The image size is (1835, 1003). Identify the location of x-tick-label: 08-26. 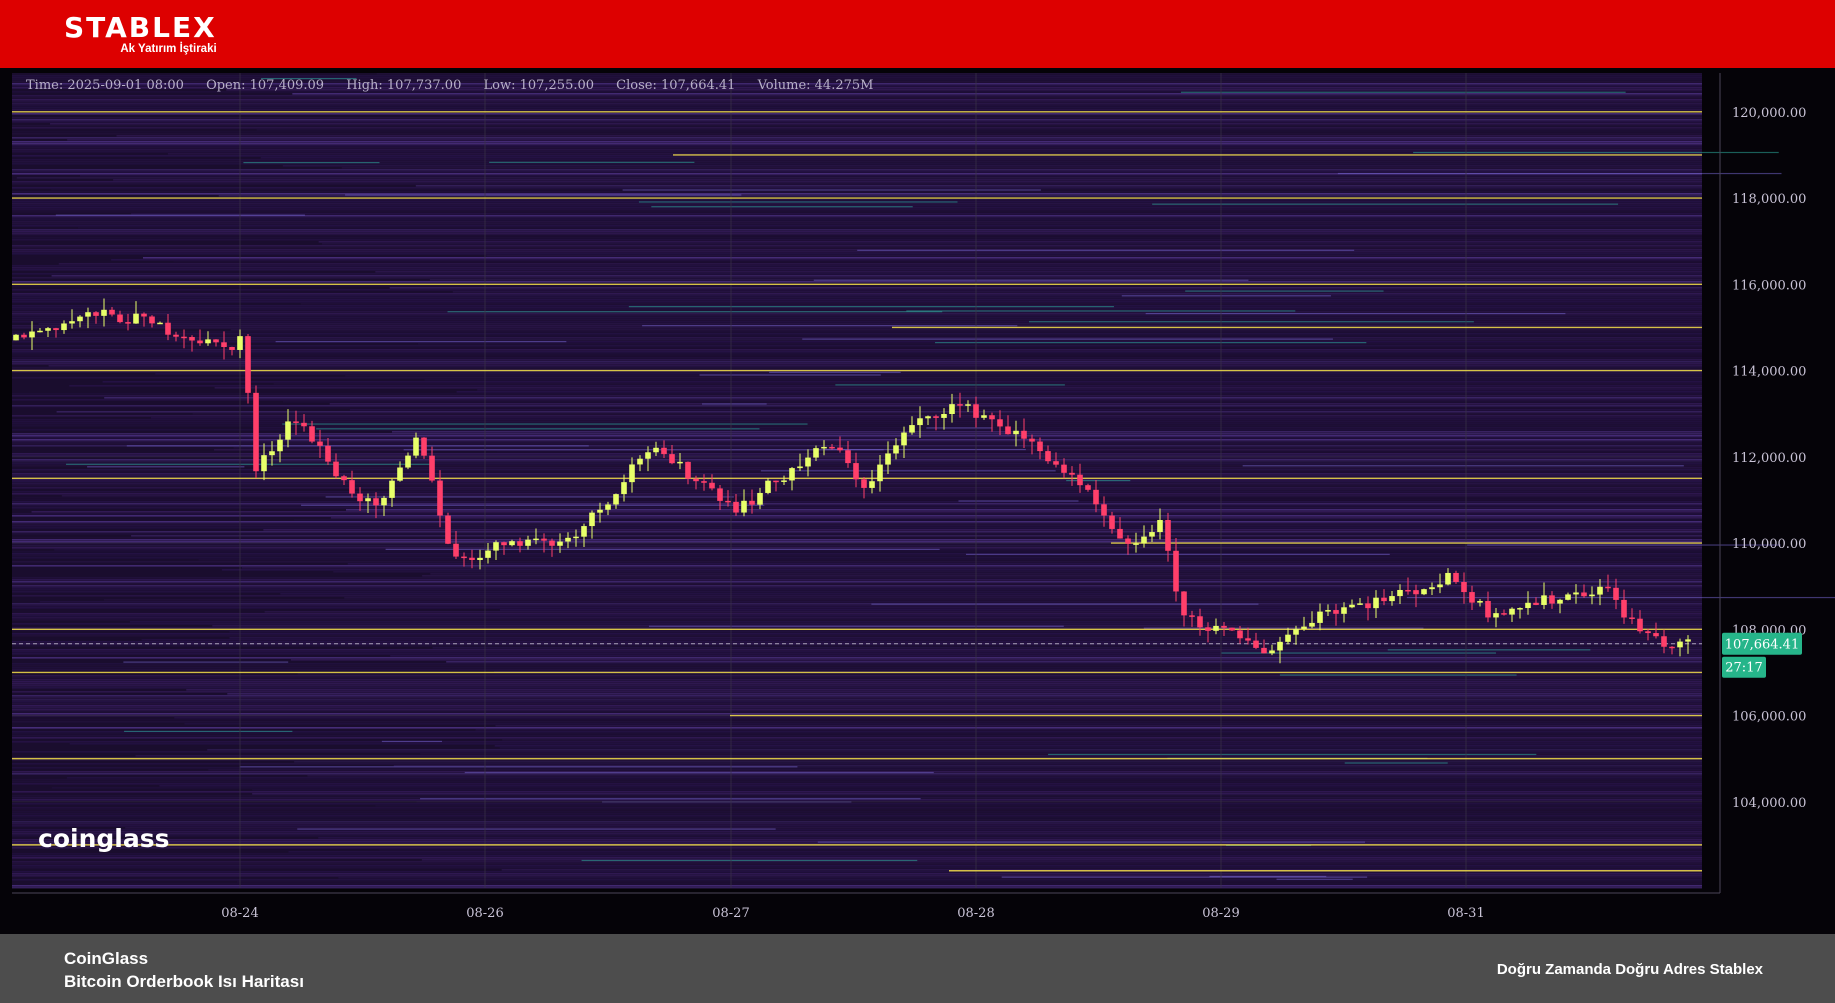
(484, 913).